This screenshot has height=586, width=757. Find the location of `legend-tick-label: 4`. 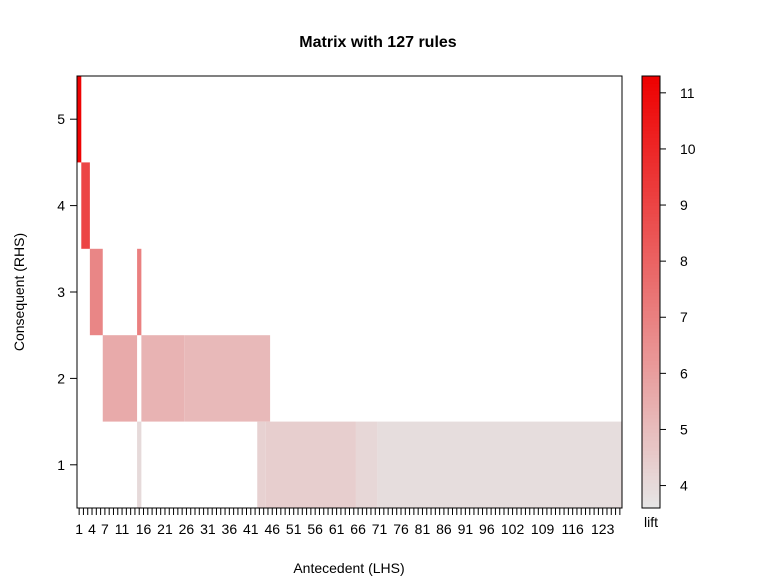

legend-tick-label: 4 is located at coordinates (684, 486).